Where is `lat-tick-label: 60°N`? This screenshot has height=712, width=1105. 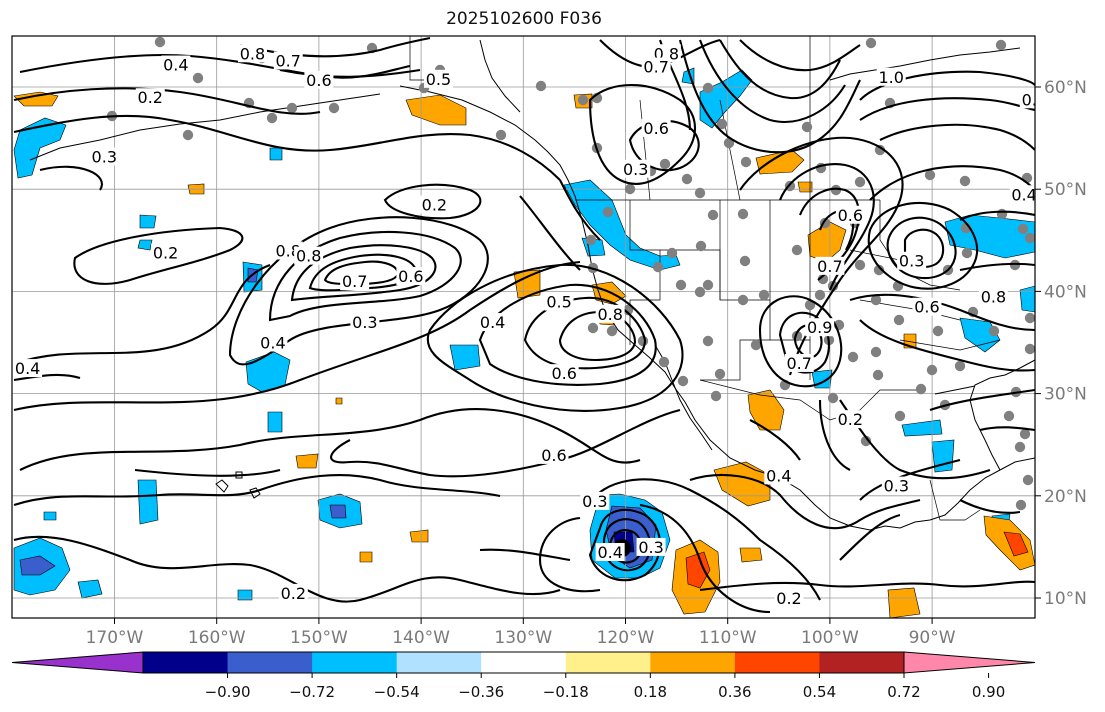
lat-tick-label: 60°N is located at coordinates (1065, 88).